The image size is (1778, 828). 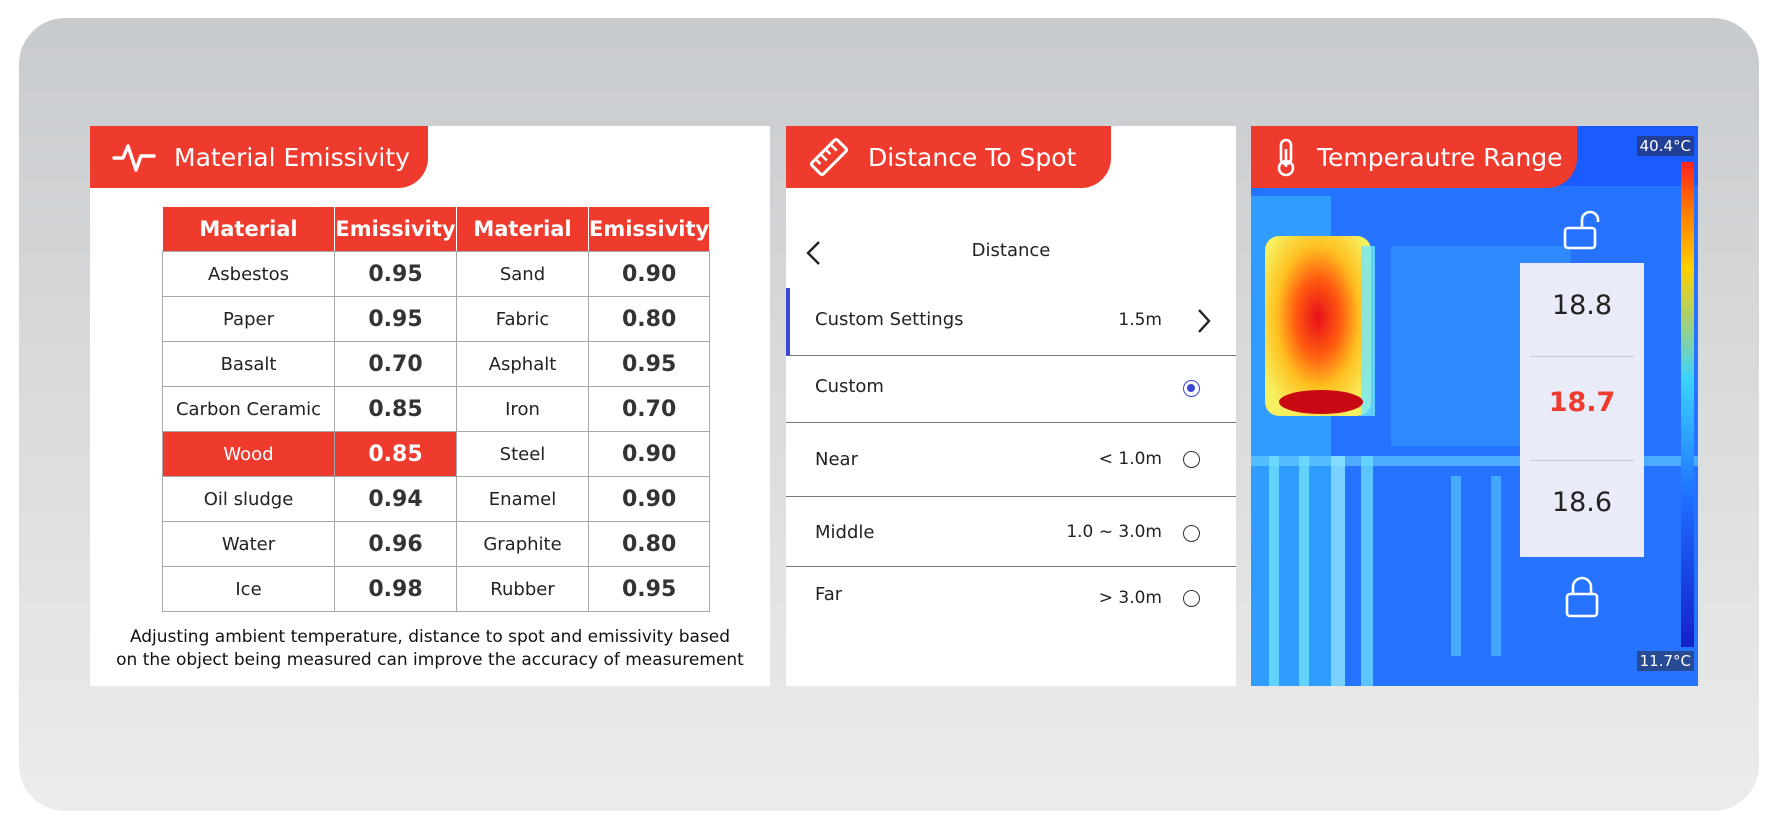 I want to click on option-label: Middle, so click(x=845, y=532).